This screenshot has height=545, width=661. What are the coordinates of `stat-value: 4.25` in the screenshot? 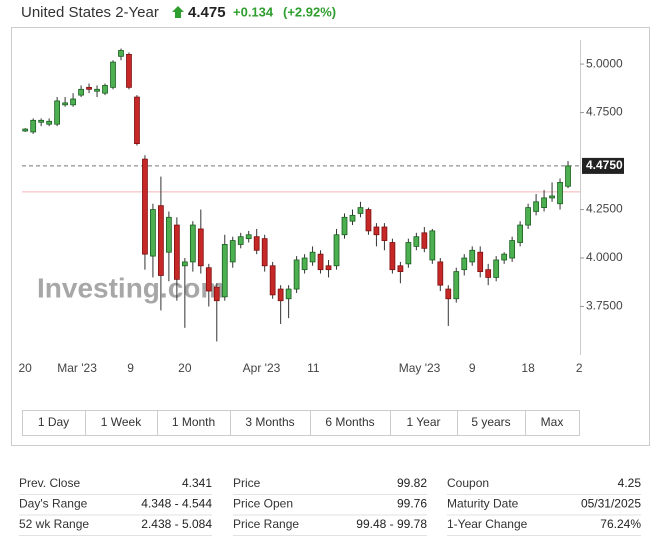 It's located at (630, 483).